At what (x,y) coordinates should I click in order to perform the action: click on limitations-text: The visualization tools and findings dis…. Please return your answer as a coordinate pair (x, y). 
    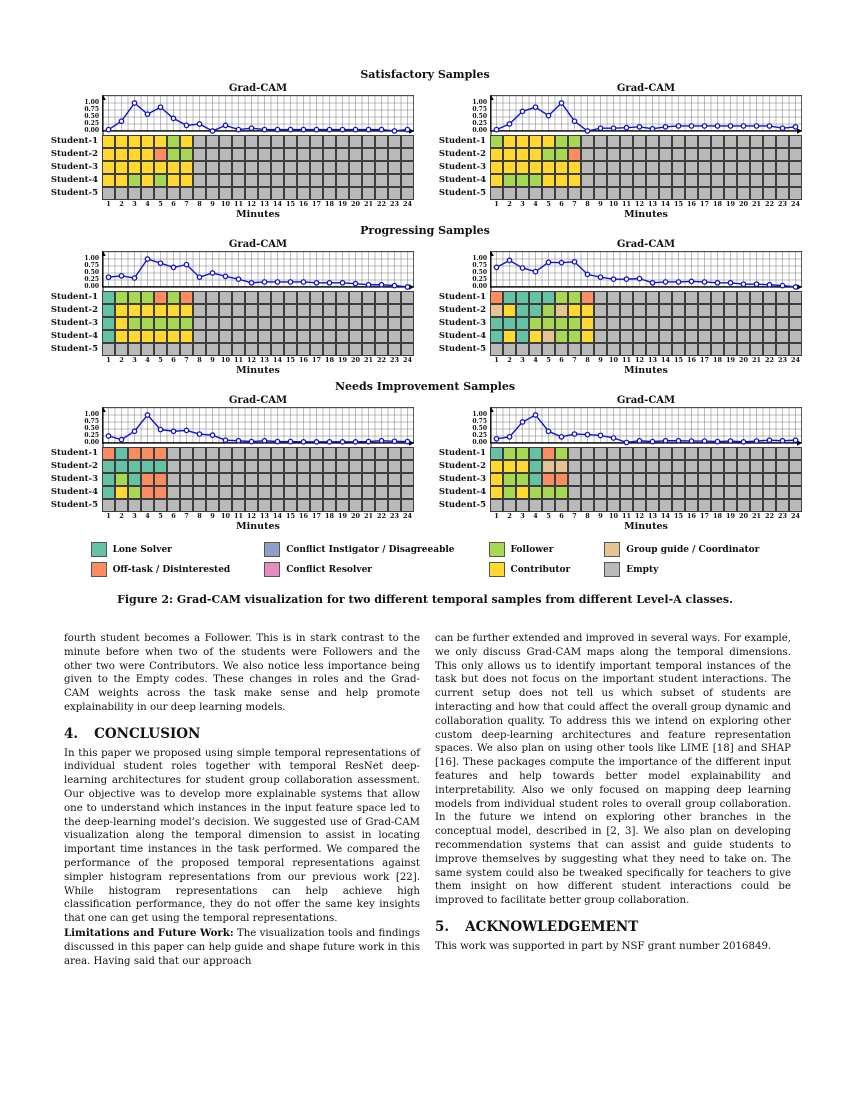
    Looking at the image, I should click on (242, 947).